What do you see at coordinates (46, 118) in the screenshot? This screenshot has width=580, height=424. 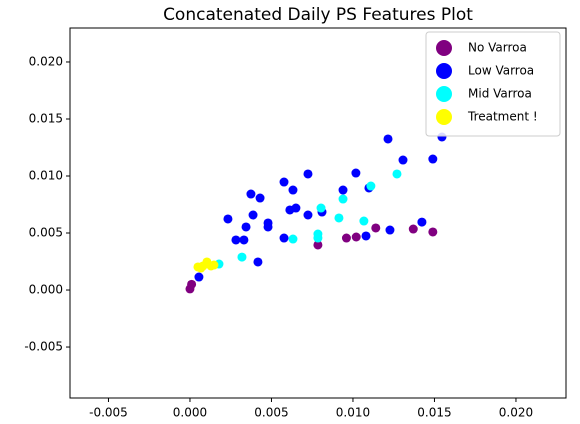 I see `y-tick-label: 0.015` at bounding box center [46, 118].